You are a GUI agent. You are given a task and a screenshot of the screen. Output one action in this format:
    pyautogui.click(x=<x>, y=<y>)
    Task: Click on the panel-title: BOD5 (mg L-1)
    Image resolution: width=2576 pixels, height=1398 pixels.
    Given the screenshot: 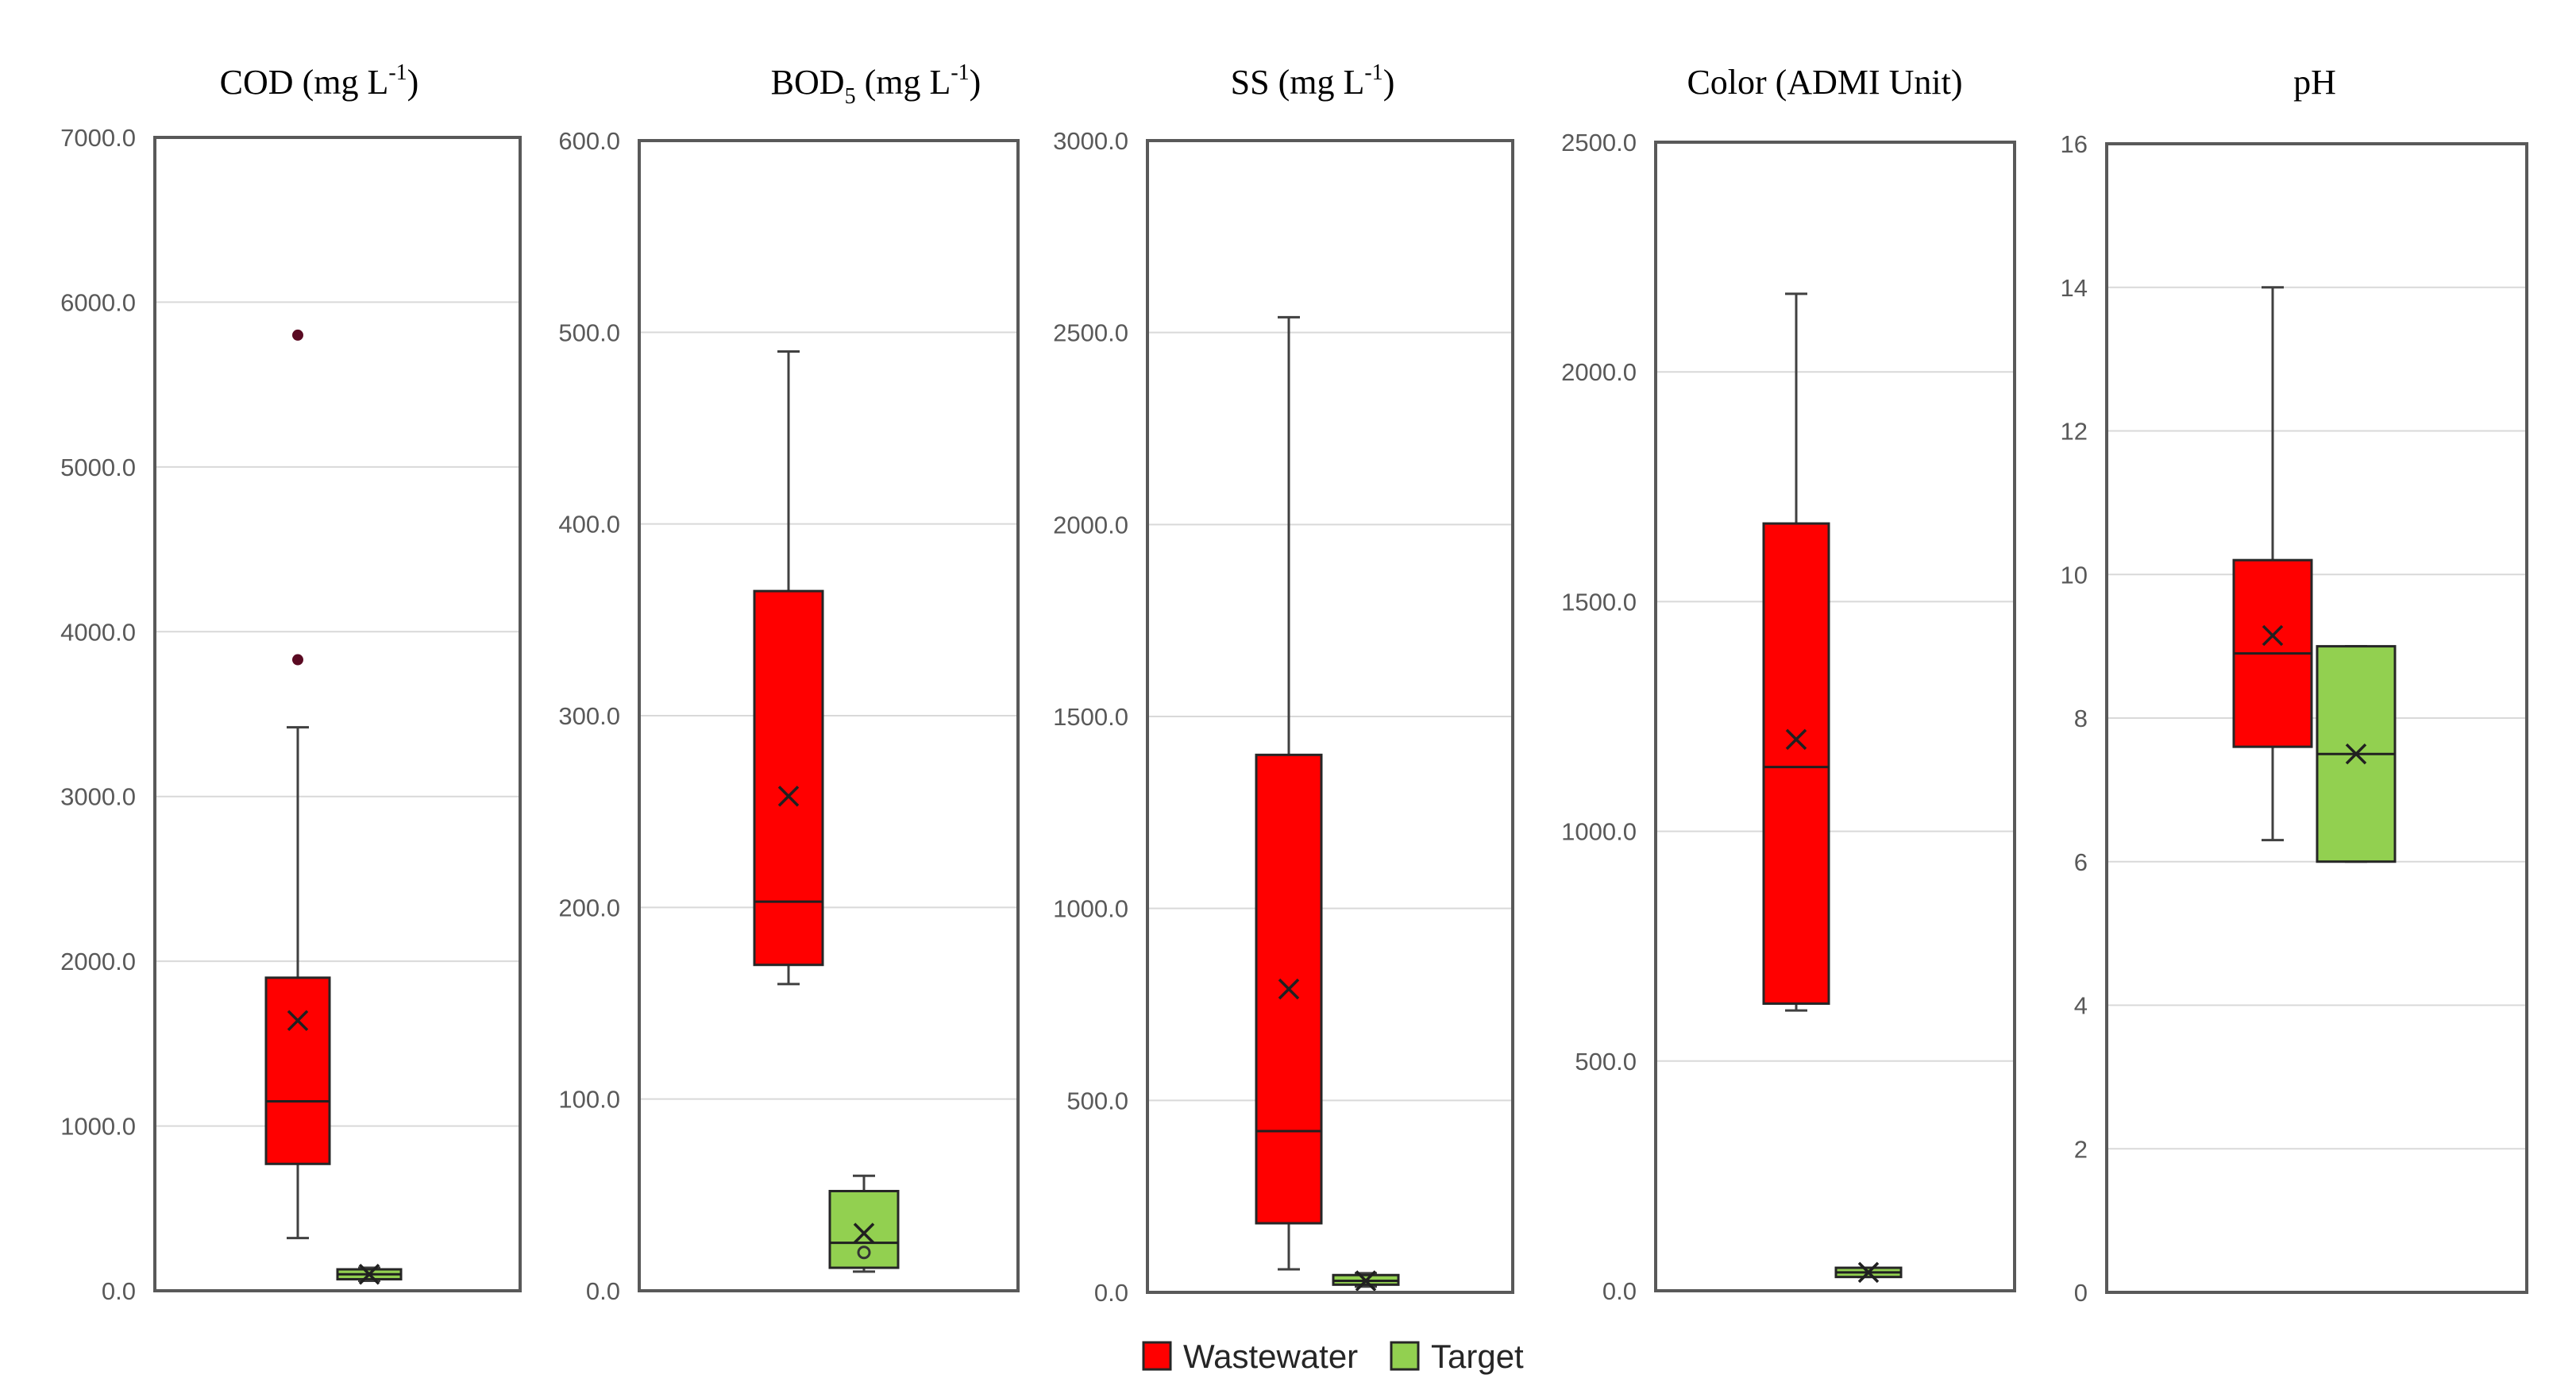 What is the action you would take?
    pyautogui.click(x=876, y=85)
    